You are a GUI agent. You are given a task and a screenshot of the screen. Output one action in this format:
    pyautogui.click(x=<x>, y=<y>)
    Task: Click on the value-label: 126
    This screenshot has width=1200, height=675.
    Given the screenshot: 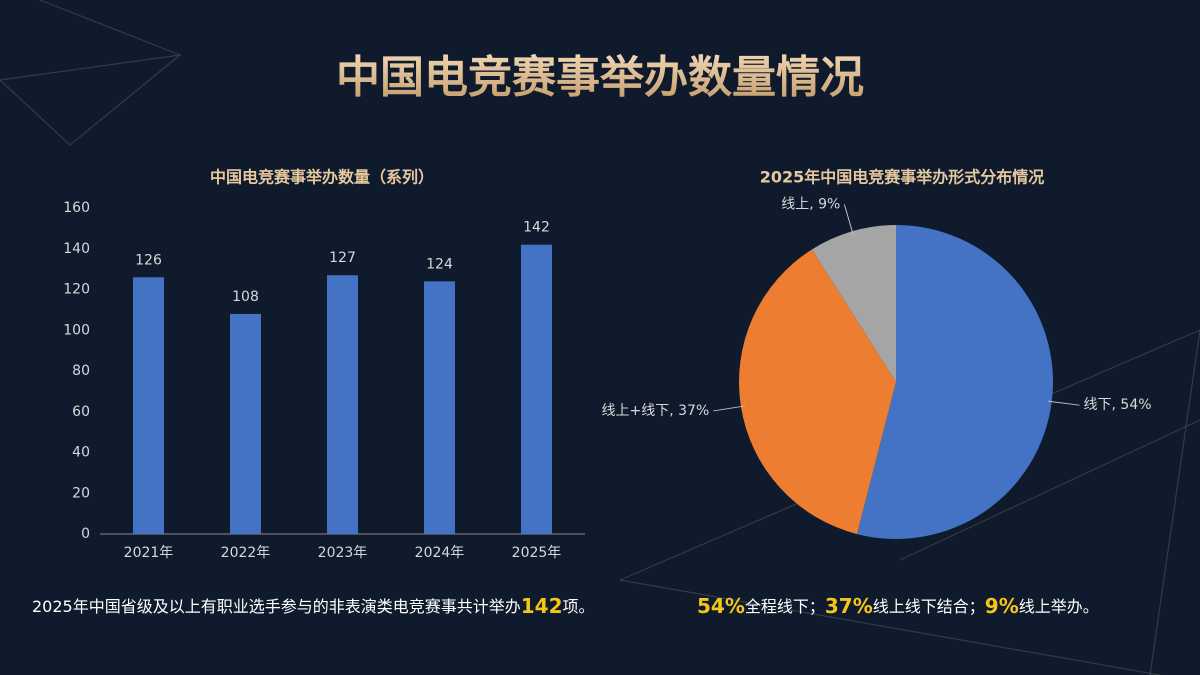 What is the action you would take?
    pyautogui.click(x=148, y=260)
    